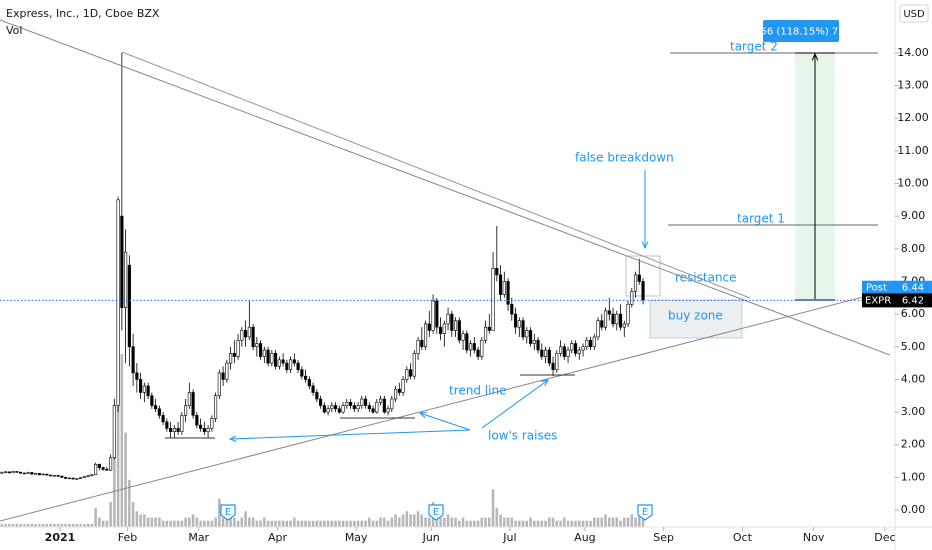  What do you see at coordinates (514, 404) in the screenshot?
I see `arrow` at bounding box center [514, 404].